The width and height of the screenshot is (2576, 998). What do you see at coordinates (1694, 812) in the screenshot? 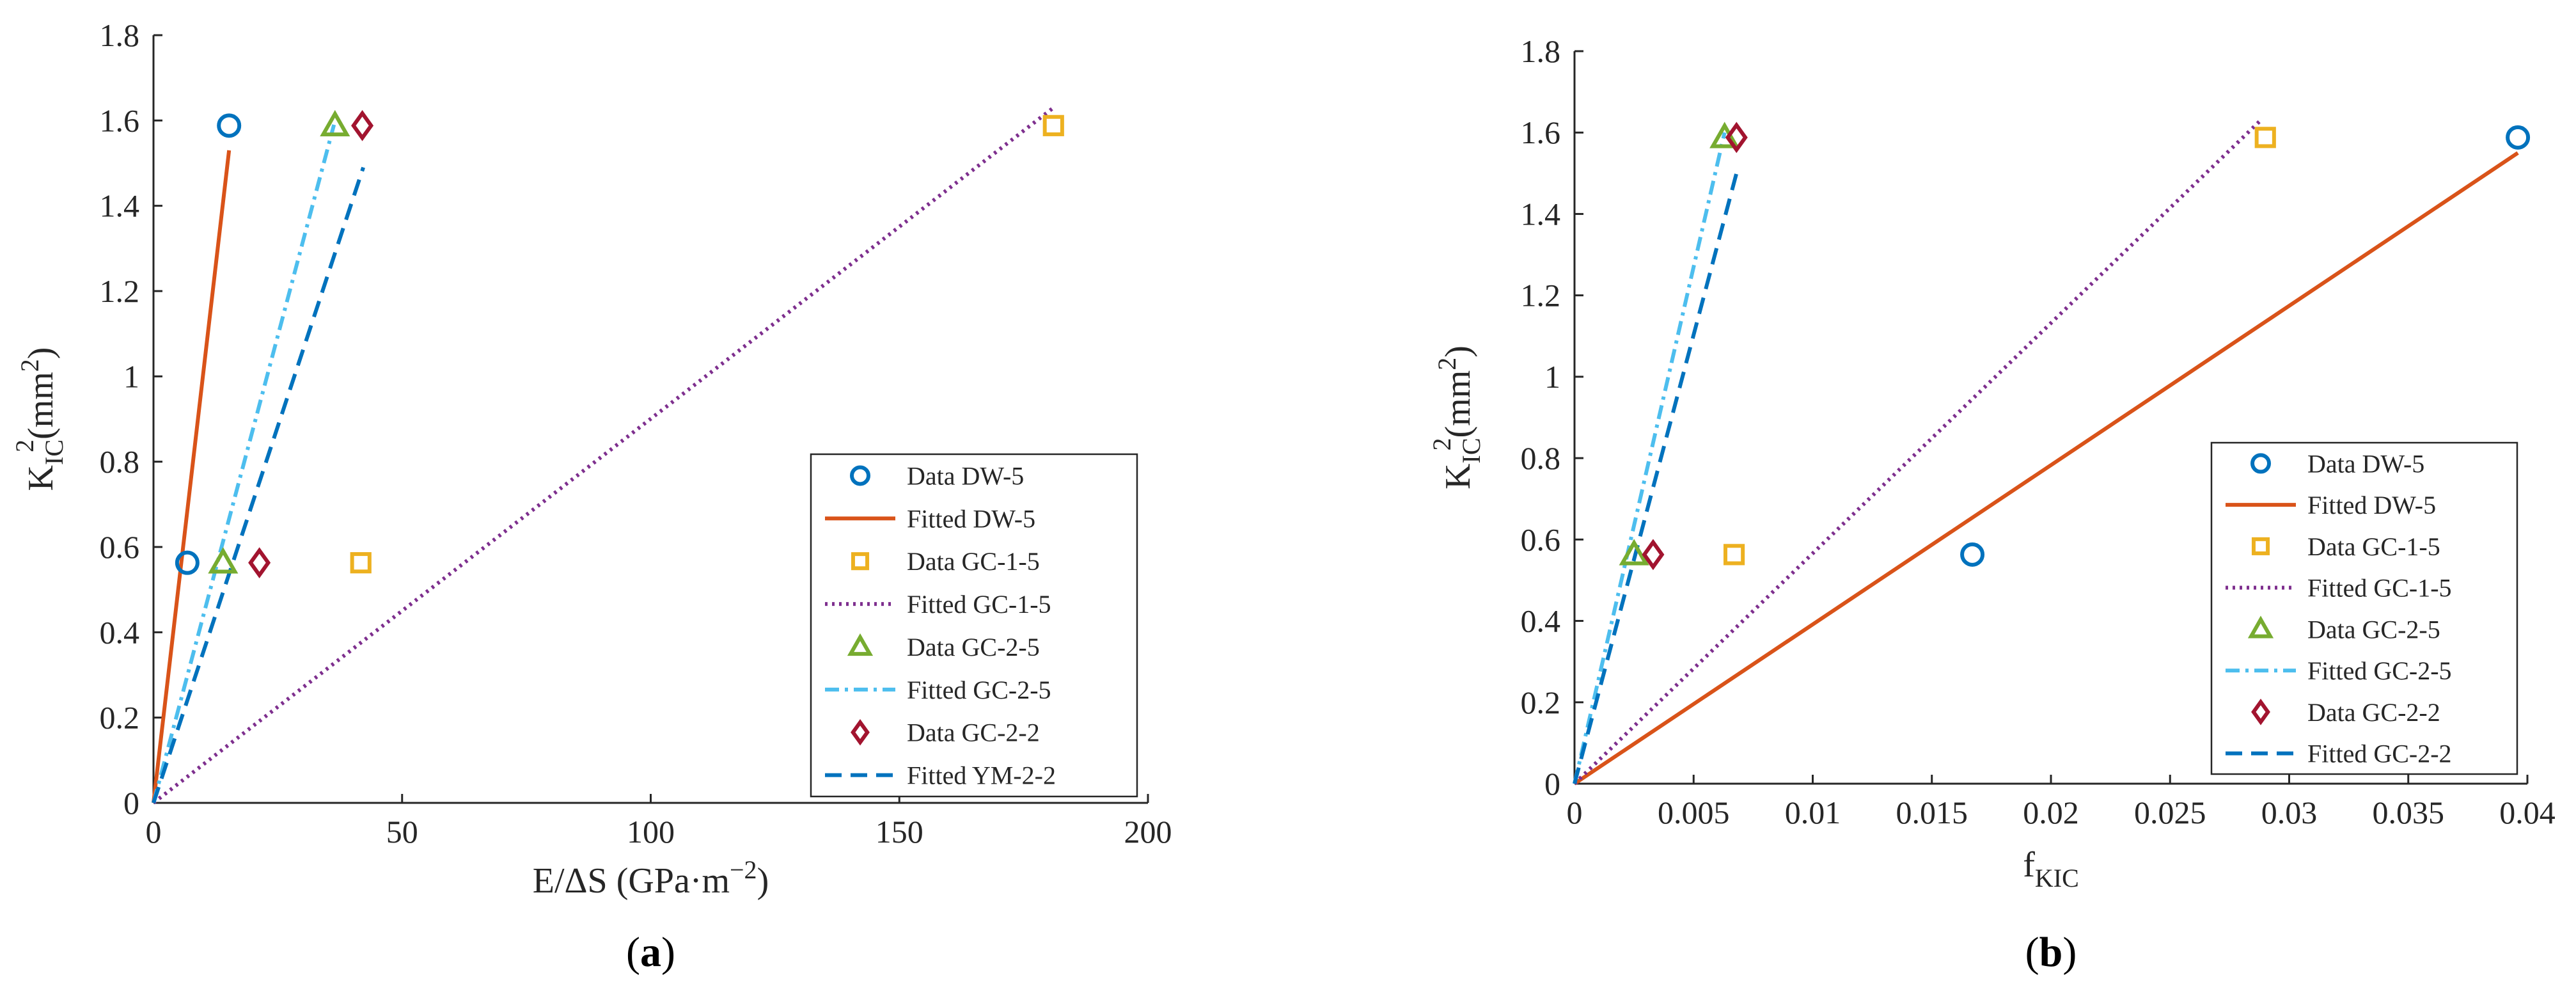
I see `x-tick-label: 0.005` at bounding box center [1694, 812].